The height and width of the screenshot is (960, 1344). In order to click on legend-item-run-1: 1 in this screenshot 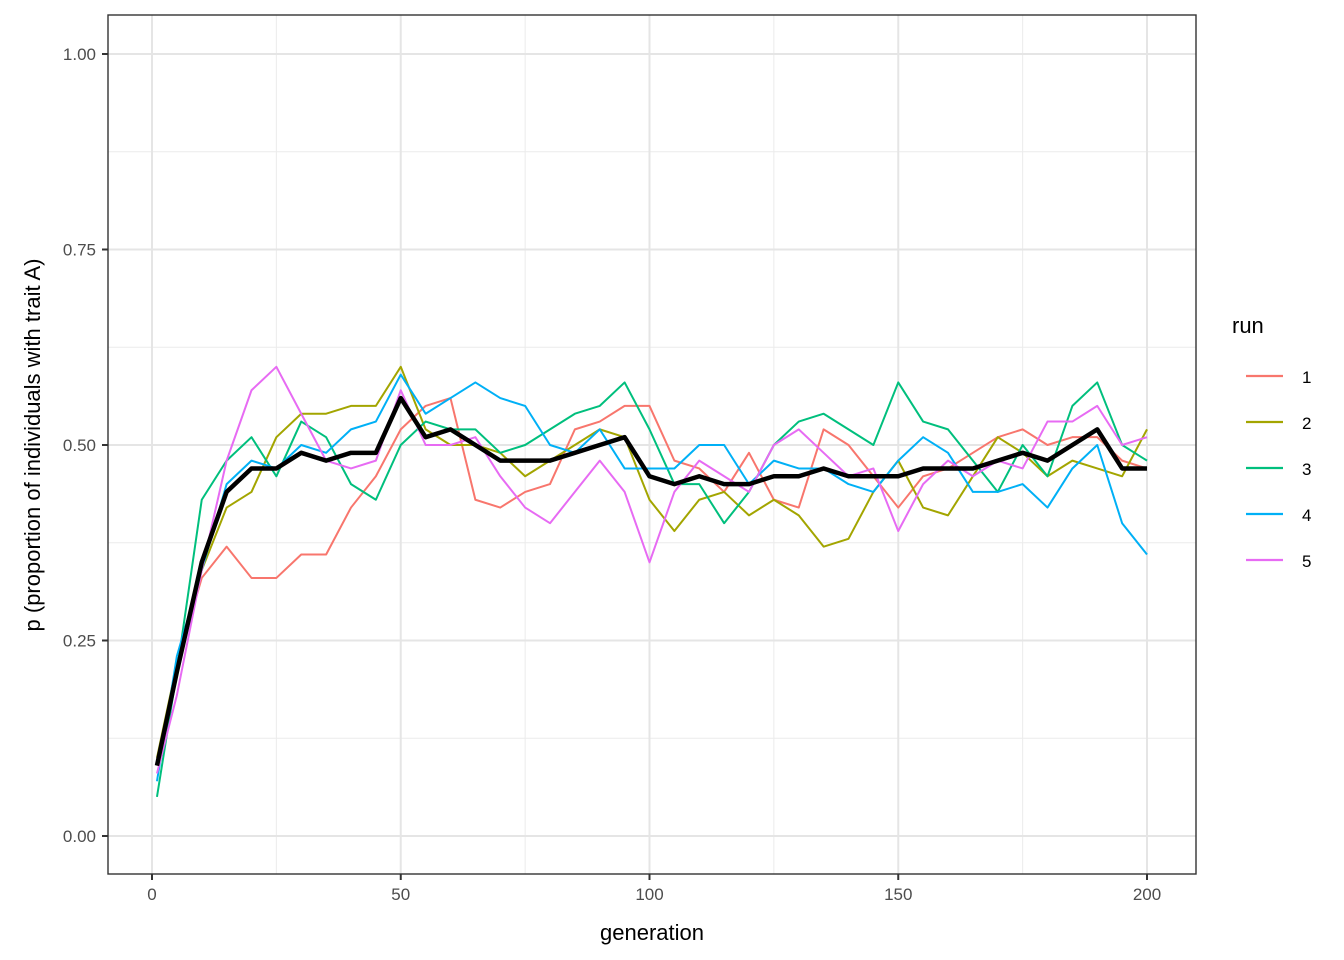, I will do `click(1278, 377)`.